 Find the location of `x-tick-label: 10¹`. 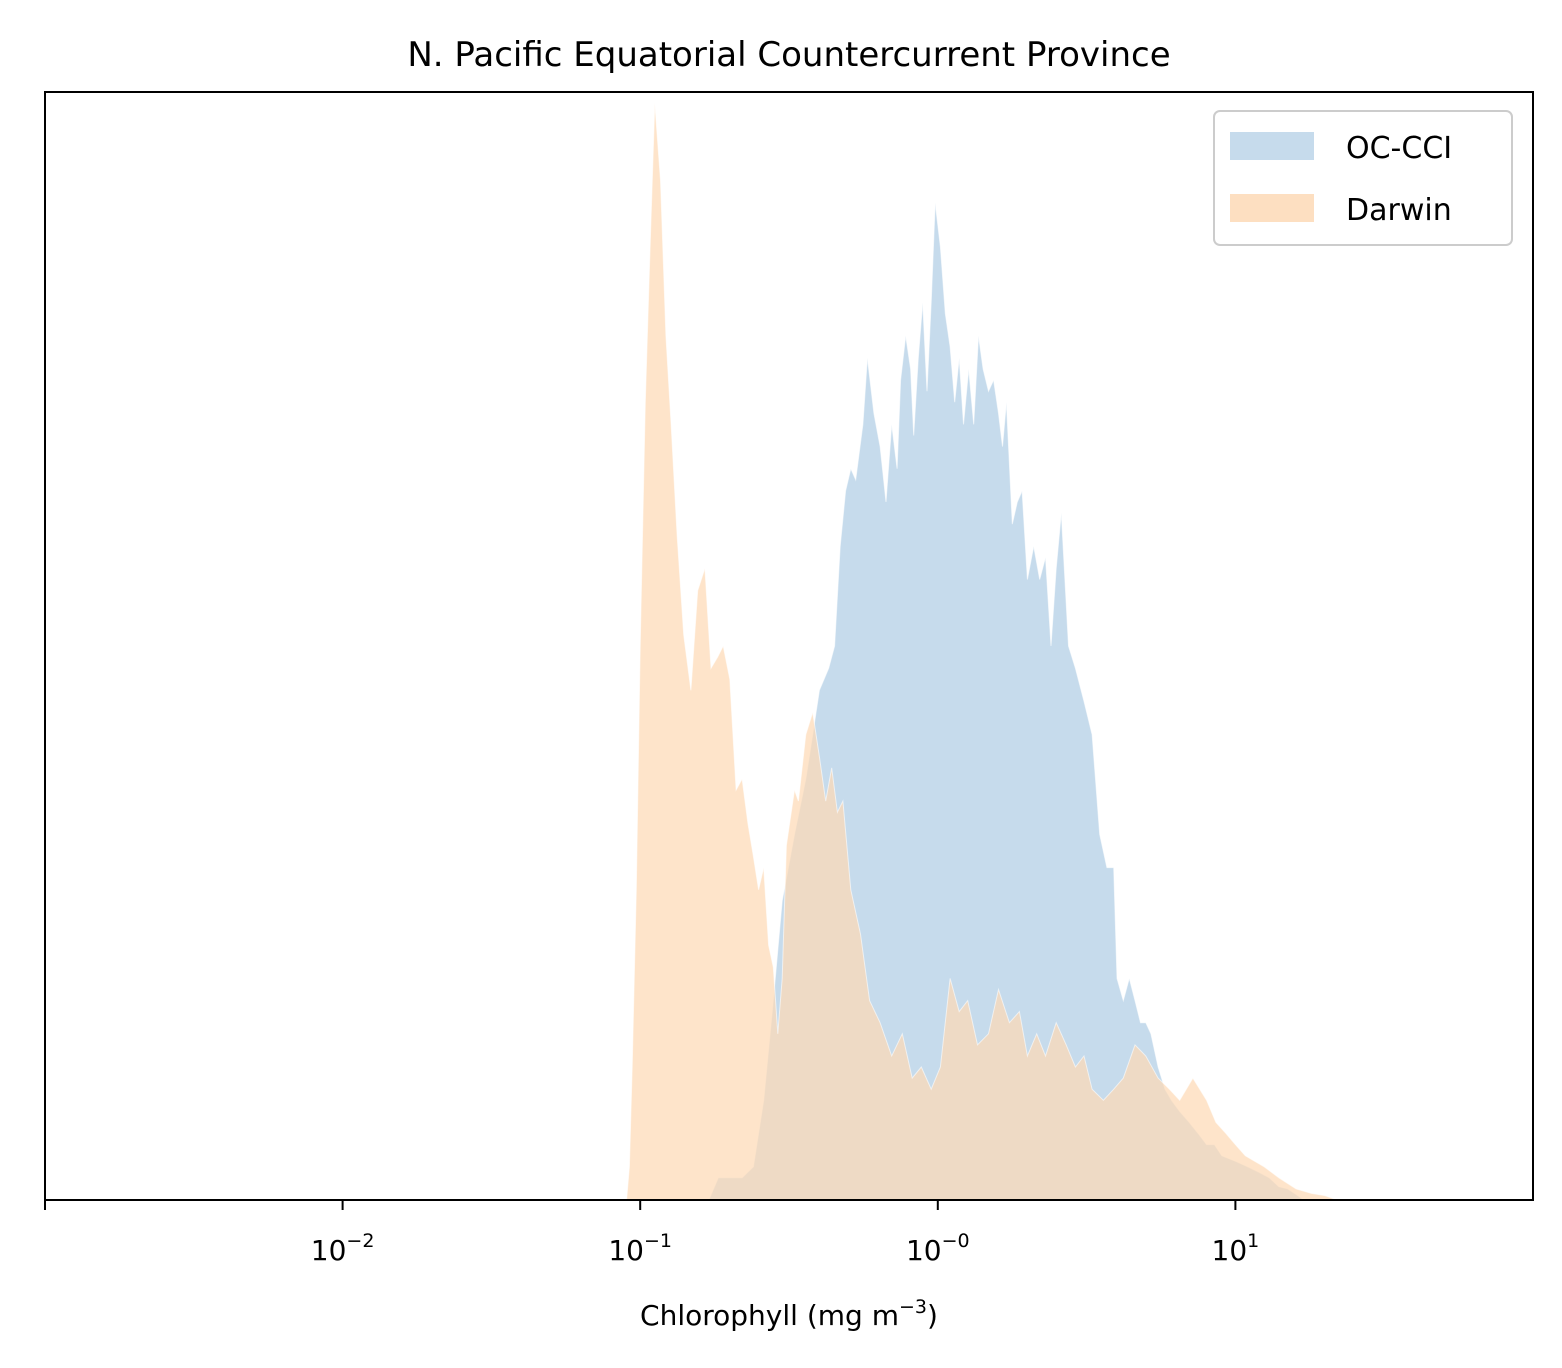

x-tick-label: 10¹ is located at coordinates (1236, 1248).